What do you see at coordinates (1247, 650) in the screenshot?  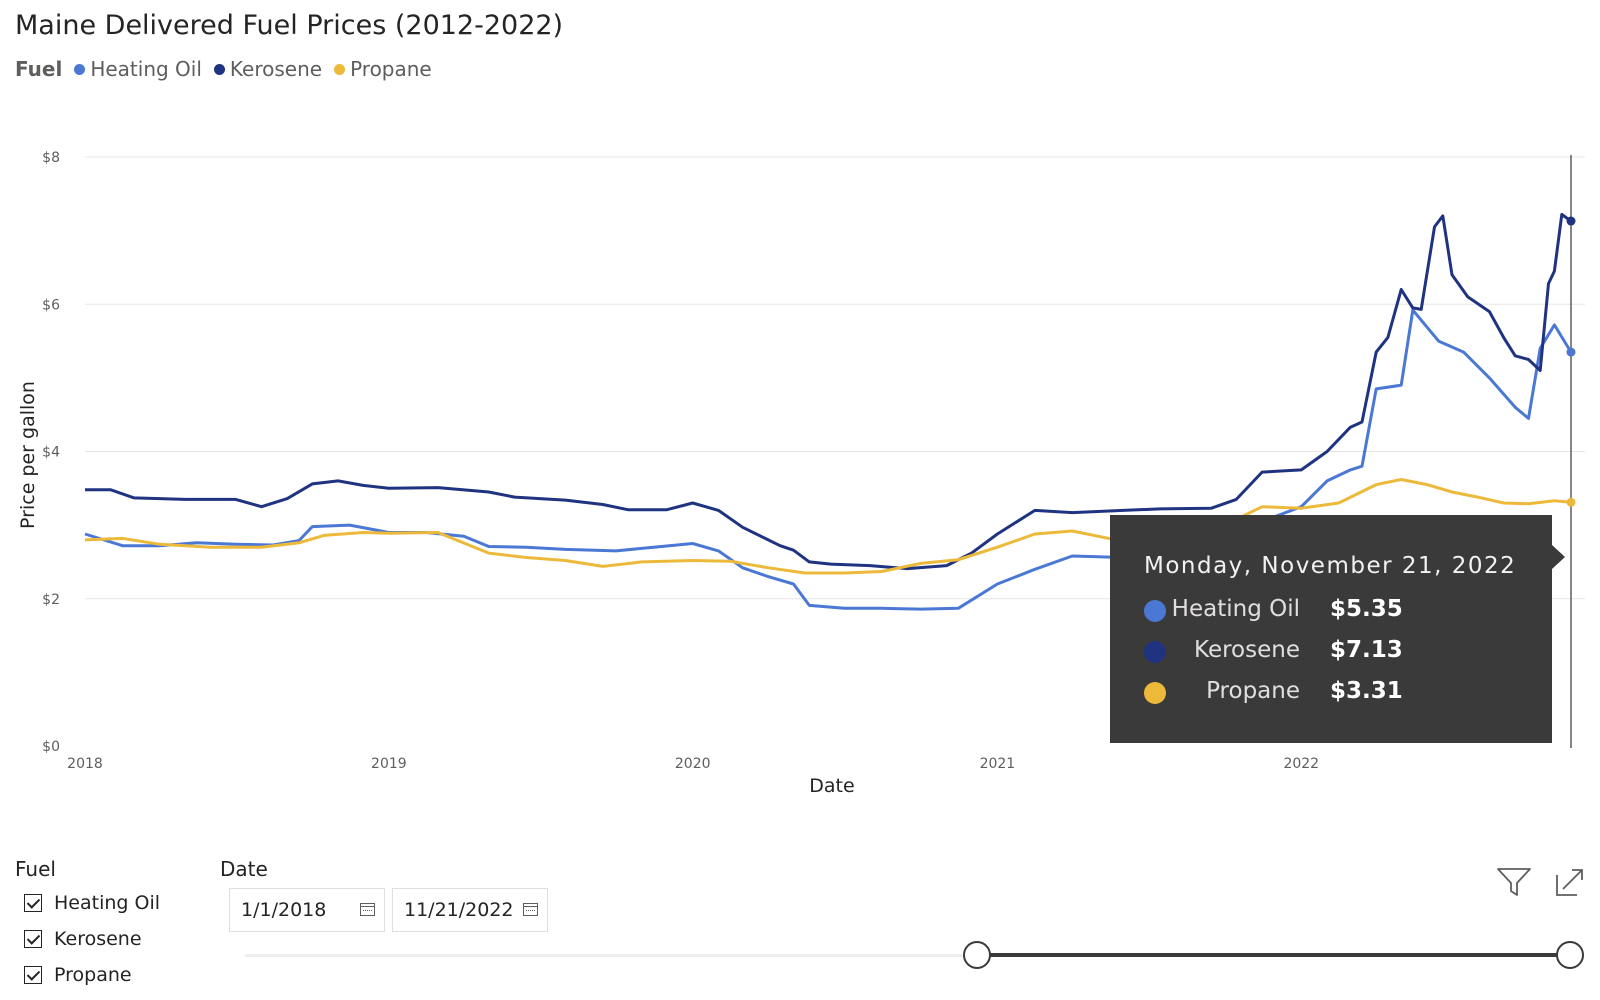 I see `tooltip-label: Kerosene` at bounding box center [1247, 650].